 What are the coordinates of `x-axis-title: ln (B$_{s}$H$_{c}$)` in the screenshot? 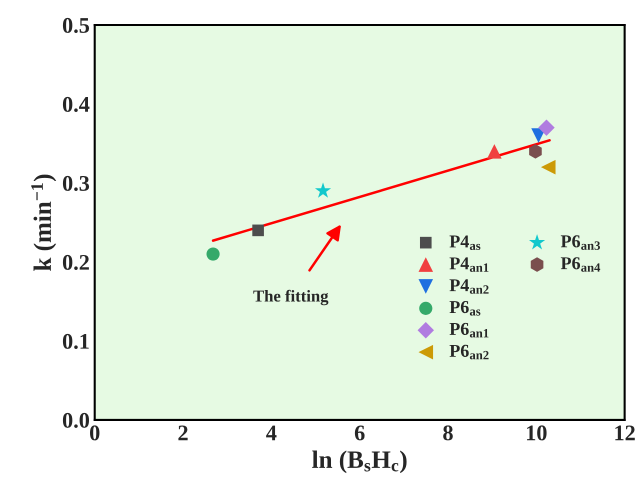 It's located at (359, 462).